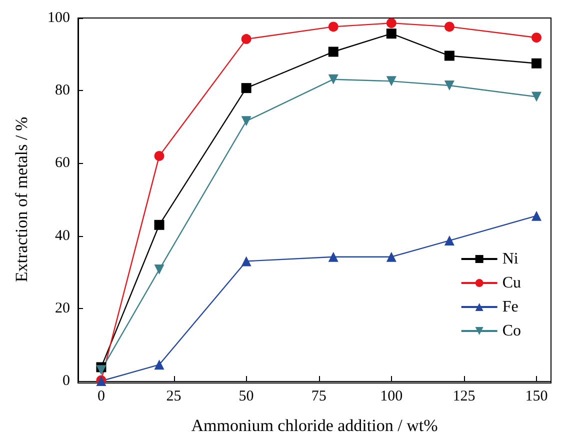 The width and height of the screenshot is (566, 439). Describe the element at coordinates (510, 307) in the screenshot. I see `legend-label: Fe` at that location.